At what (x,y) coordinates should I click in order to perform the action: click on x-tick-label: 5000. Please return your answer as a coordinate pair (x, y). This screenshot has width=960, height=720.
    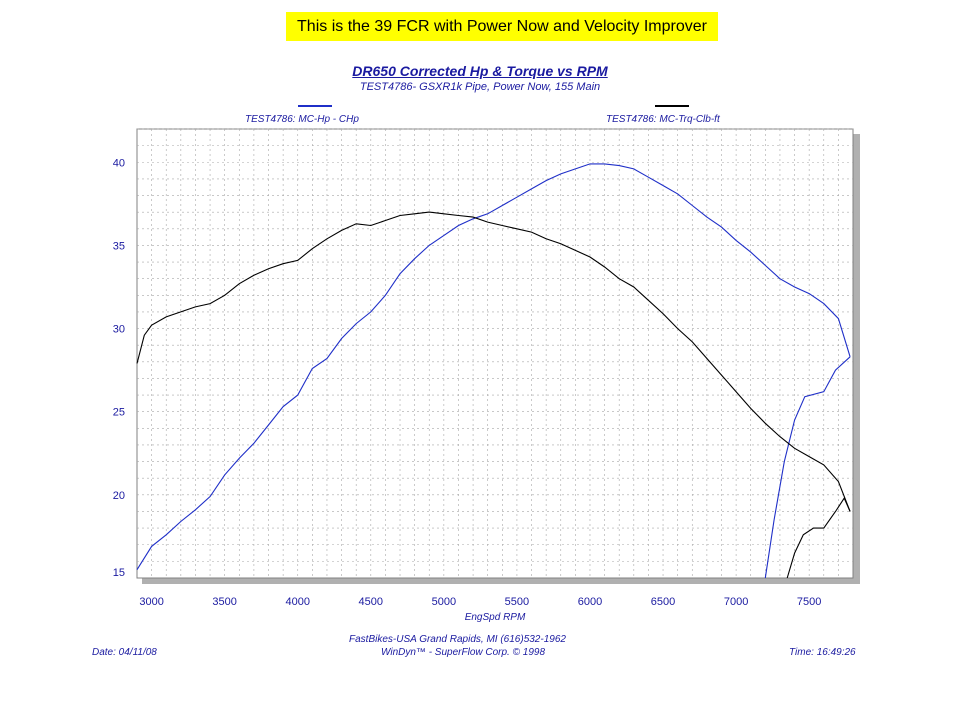
    Looking at the image, I should click on (444, 602).